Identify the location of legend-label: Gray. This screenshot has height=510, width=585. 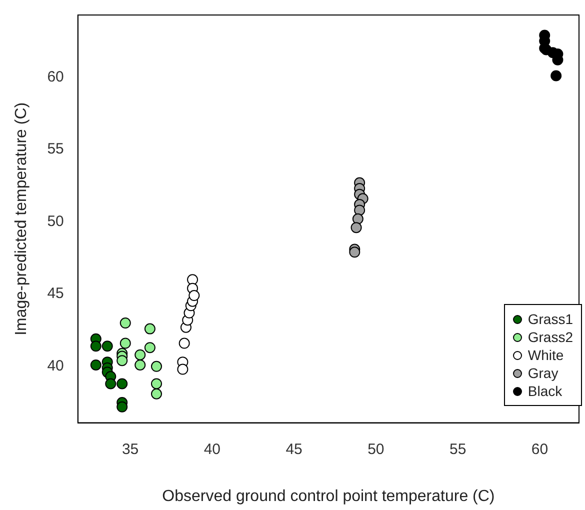
(543, 373).